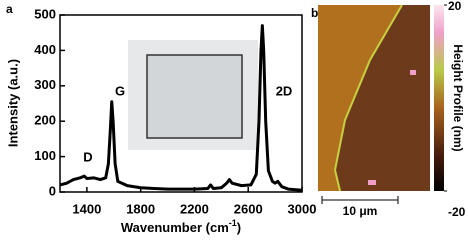 The height and width of the screenshot is (242, 468). What do you see at coordinates (284, 90) in the screenshot?
I see `annotation: 2D` at bounding box center [284, 90].